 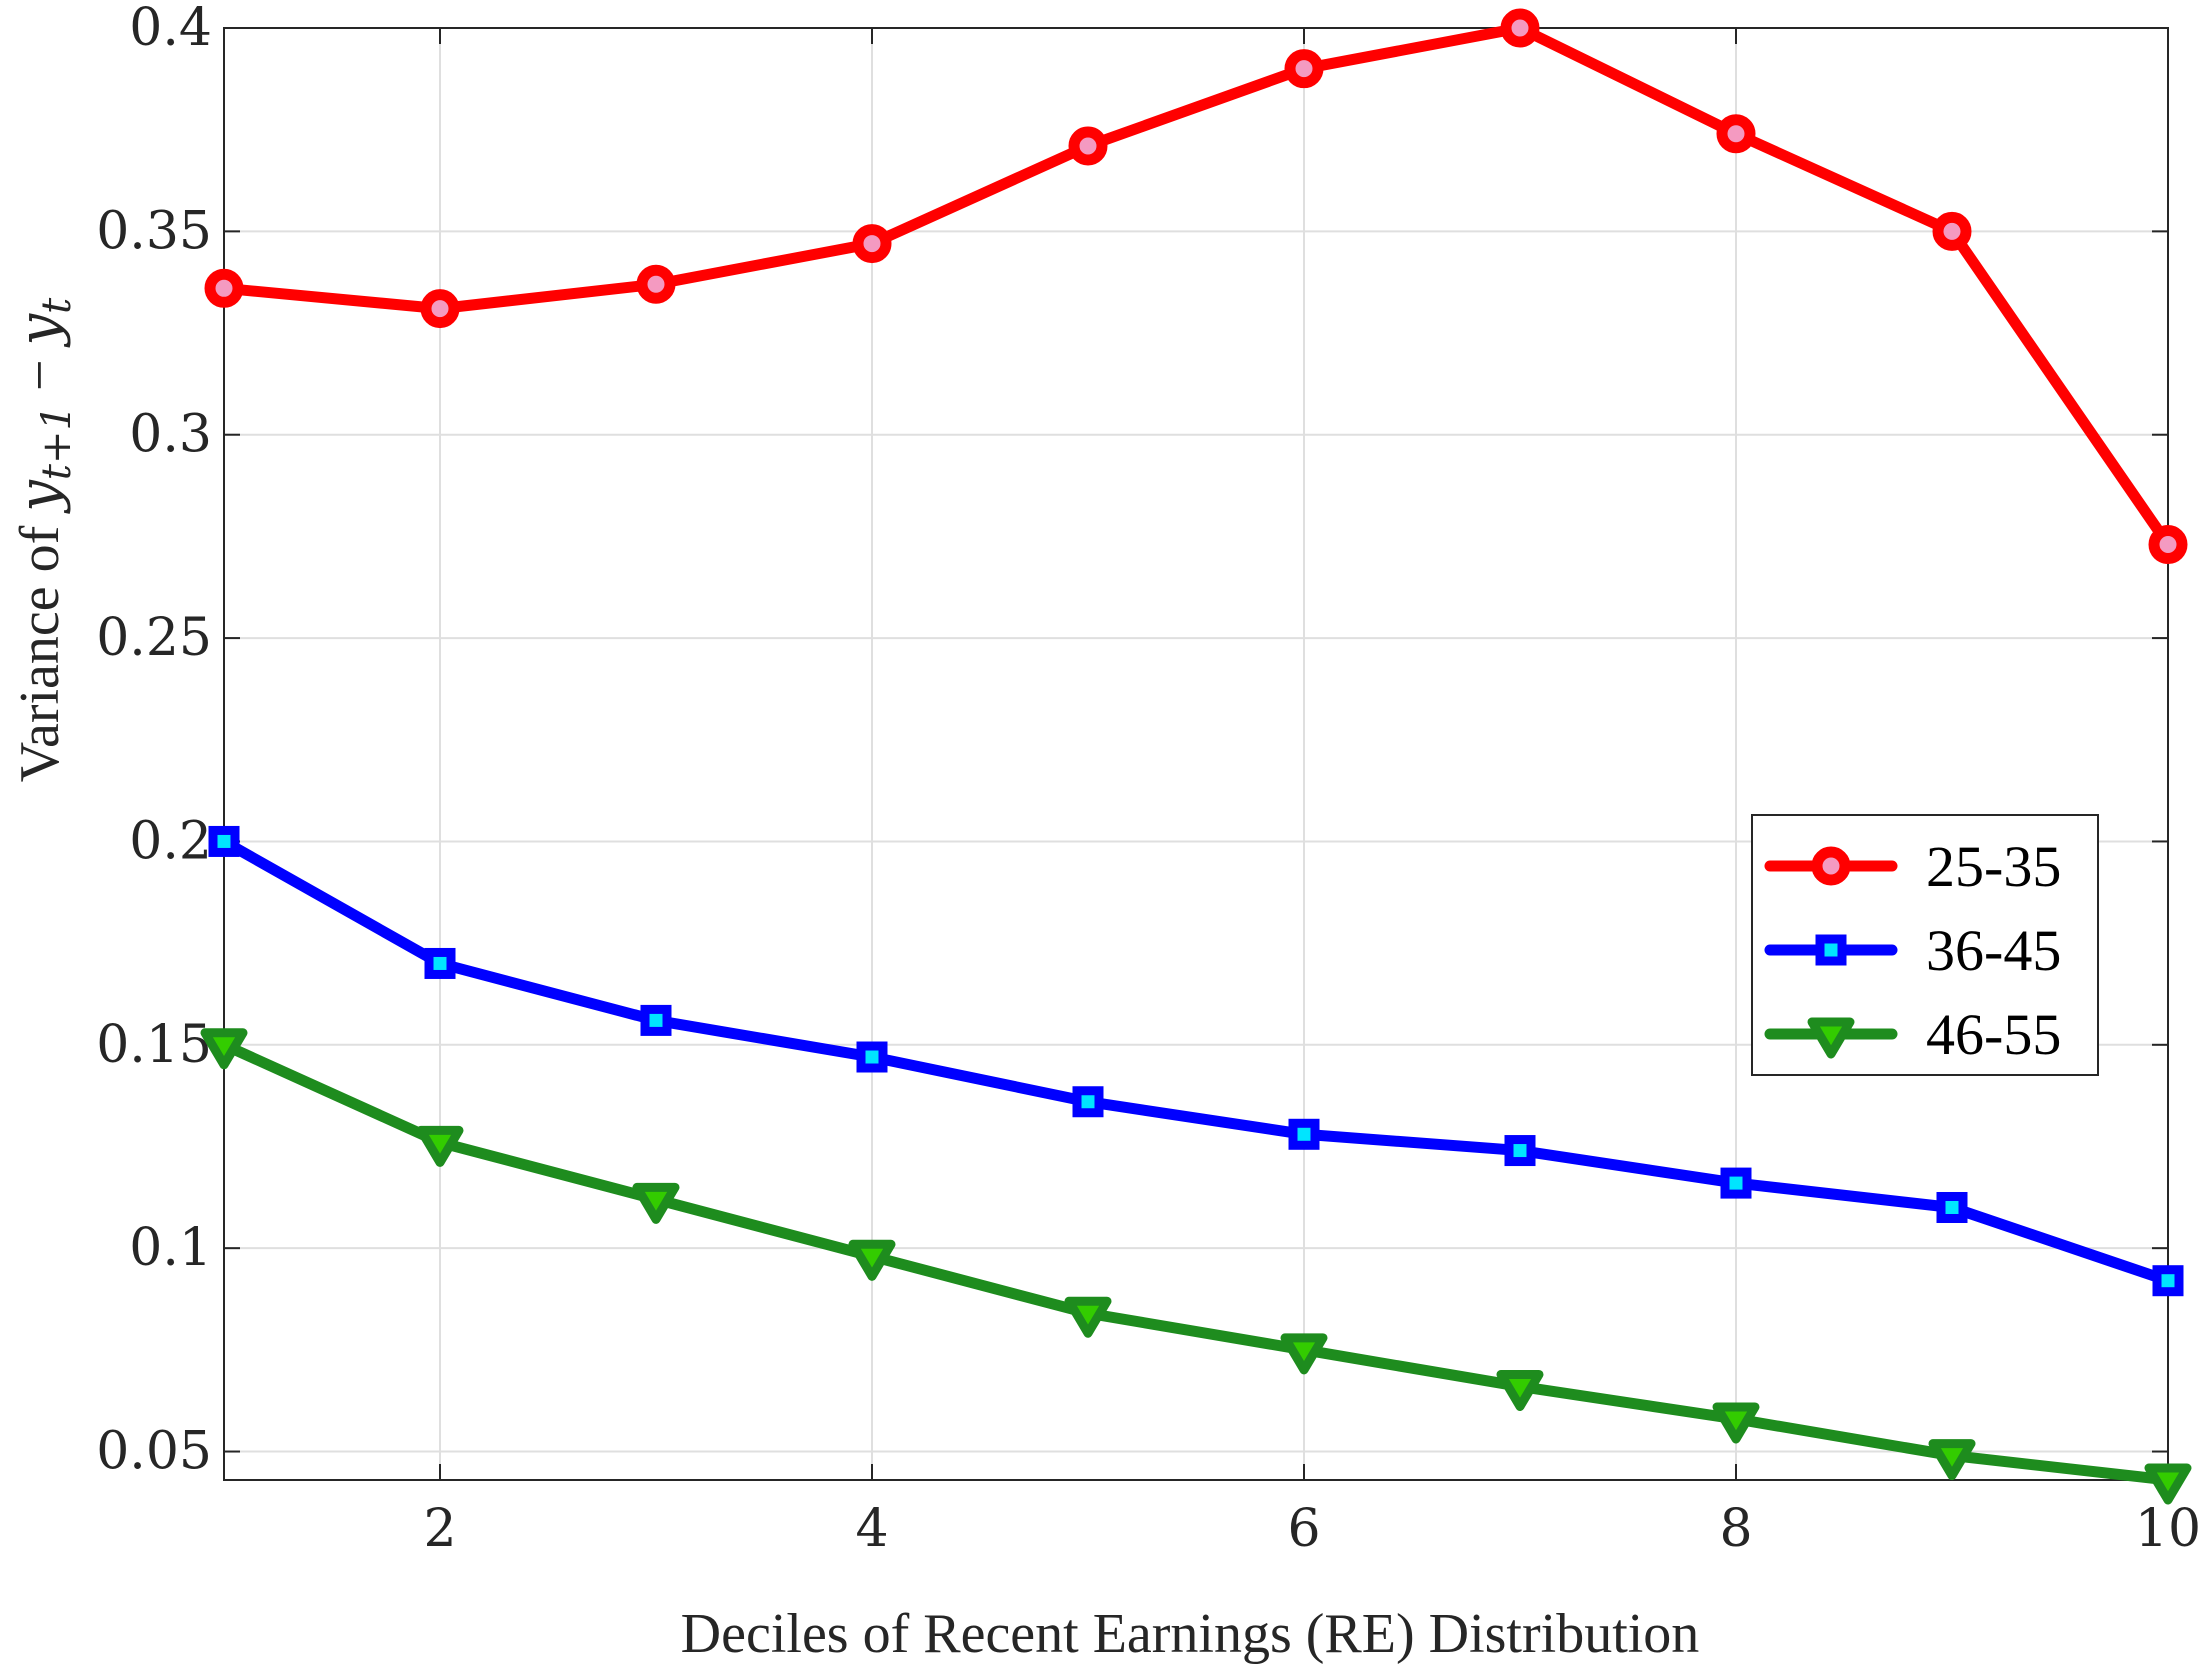 What do you see at coordinates (57, 442) in the screenshot?
I see `y-axis-title-sub1: t+1` at bounding box center [57, 442].